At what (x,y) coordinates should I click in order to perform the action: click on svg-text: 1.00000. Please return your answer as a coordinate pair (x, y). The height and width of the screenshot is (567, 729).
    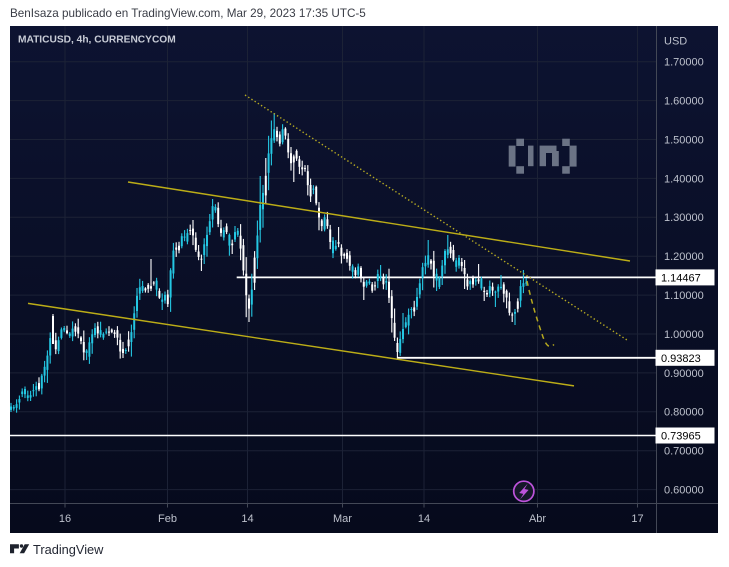
    Looking at the image, I should click on (684, 335).